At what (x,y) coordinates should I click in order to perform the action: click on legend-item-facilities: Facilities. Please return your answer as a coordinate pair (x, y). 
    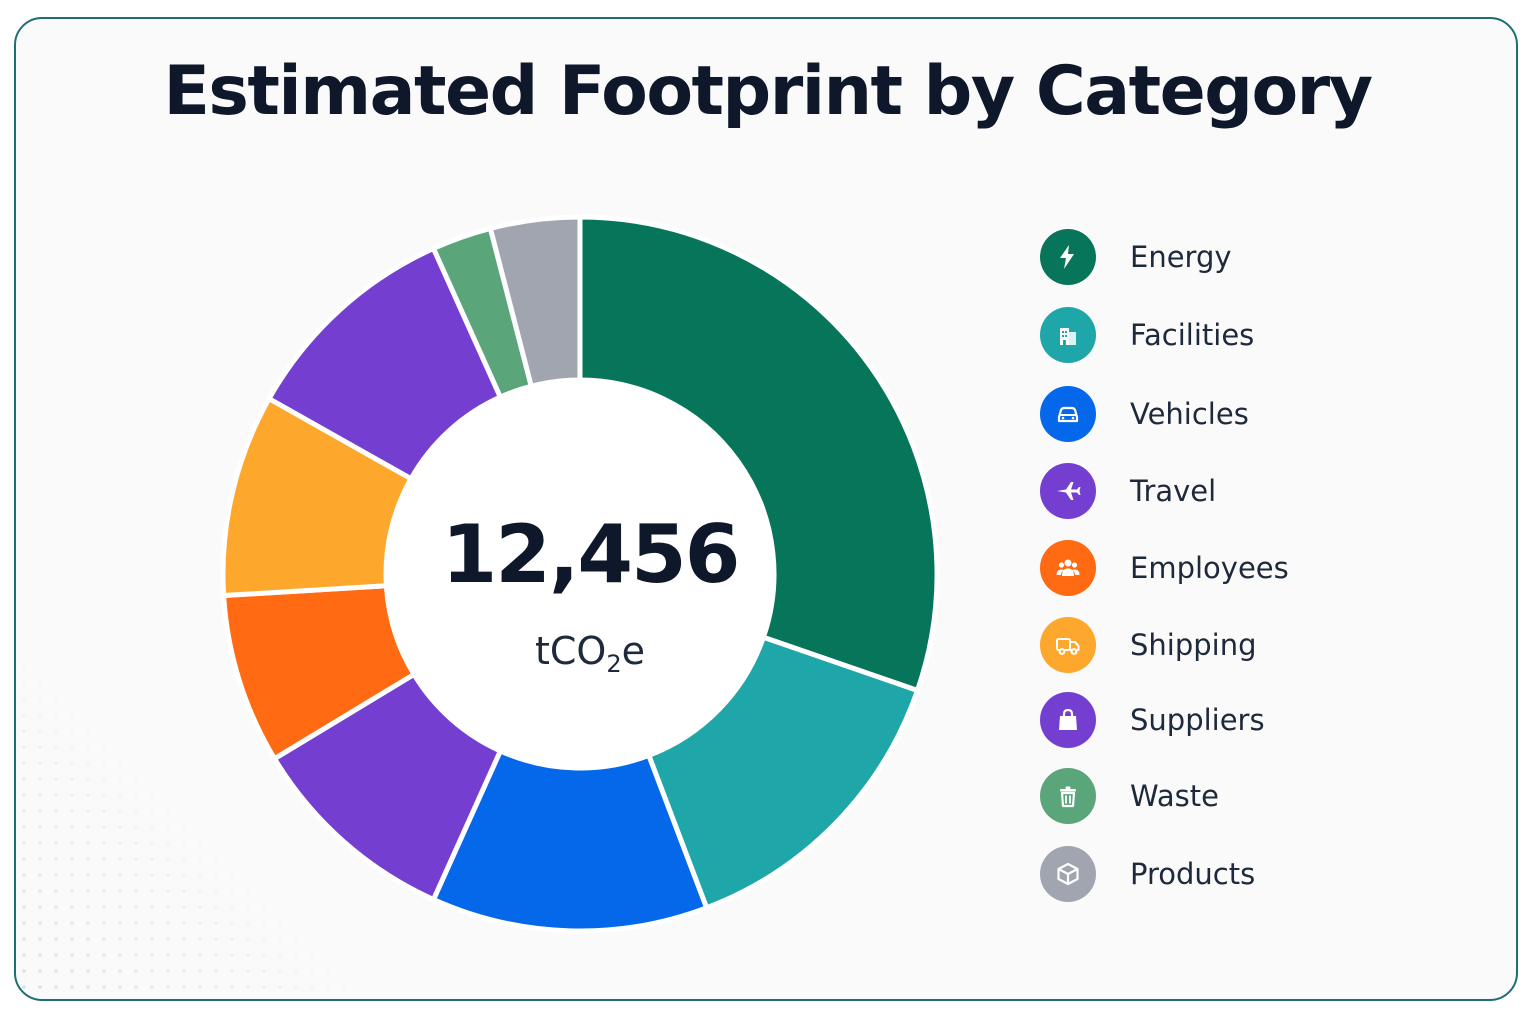
    Looking at the image, I should click on (1205, 335).